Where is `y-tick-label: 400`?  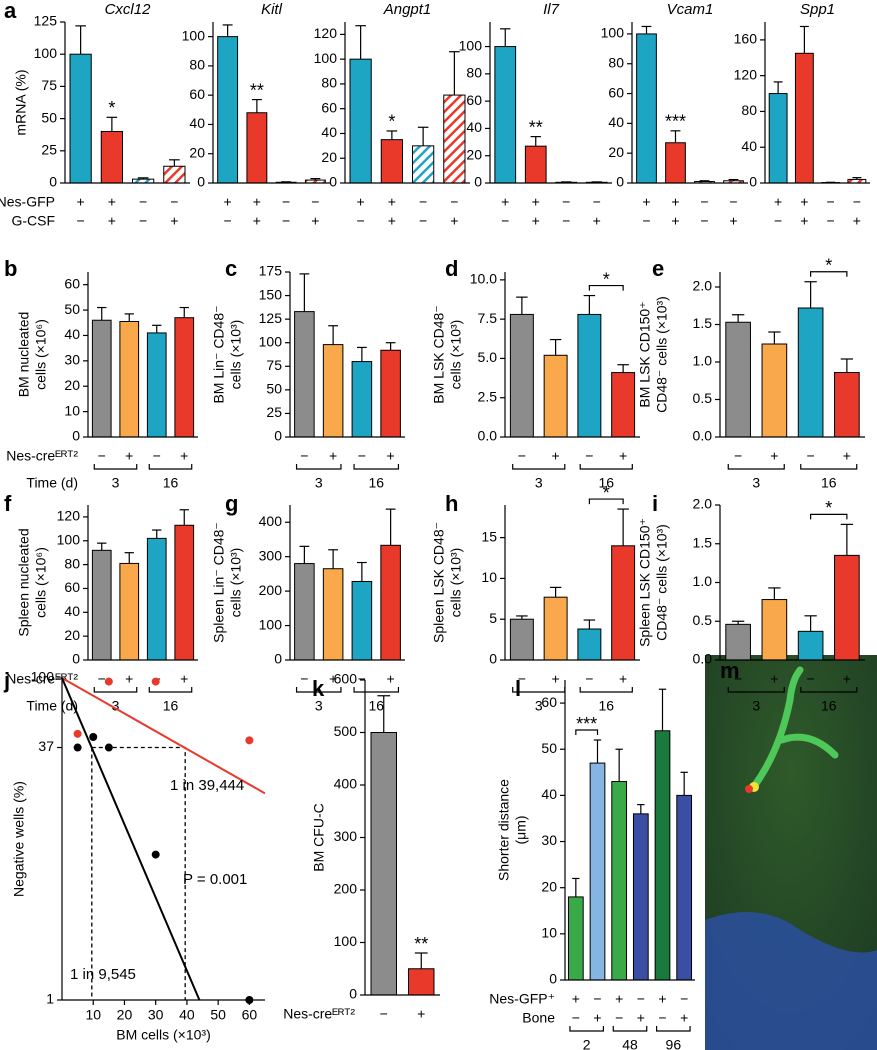
y-tick-label: 400 is located at coordinates (271, 521).